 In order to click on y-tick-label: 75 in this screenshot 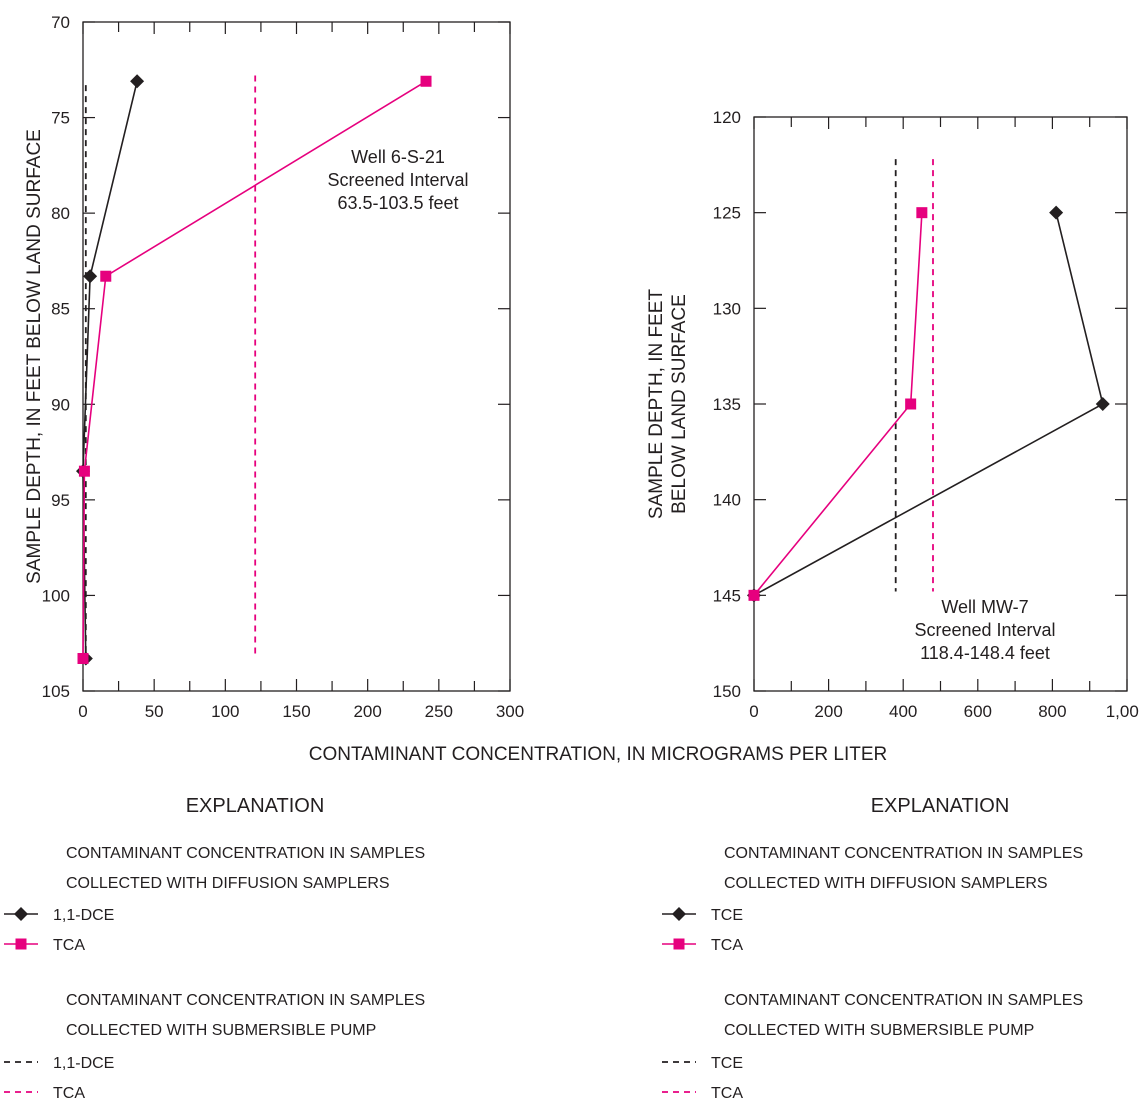, I will do `click(60, 118)`.